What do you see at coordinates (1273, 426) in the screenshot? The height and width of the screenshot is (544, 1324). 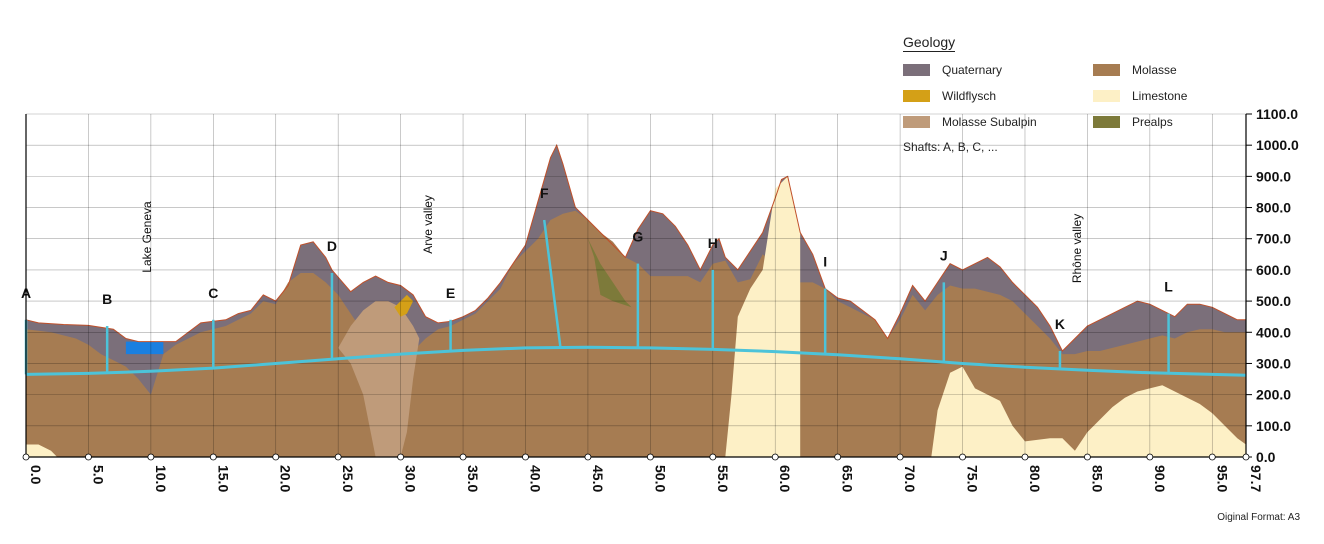 I see `y-tick-label: 100.0` at bounding box center [1273, 426].